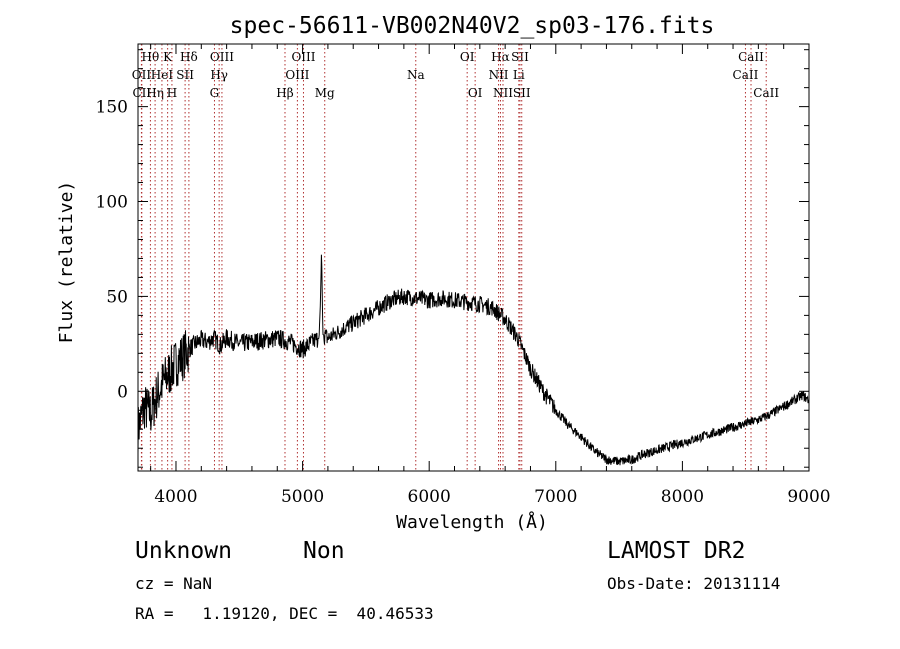  What do you see at coordinates (175, 497) in the screenshot?
I see `x-tick-label: 4000` at bounding box center [175, 497].